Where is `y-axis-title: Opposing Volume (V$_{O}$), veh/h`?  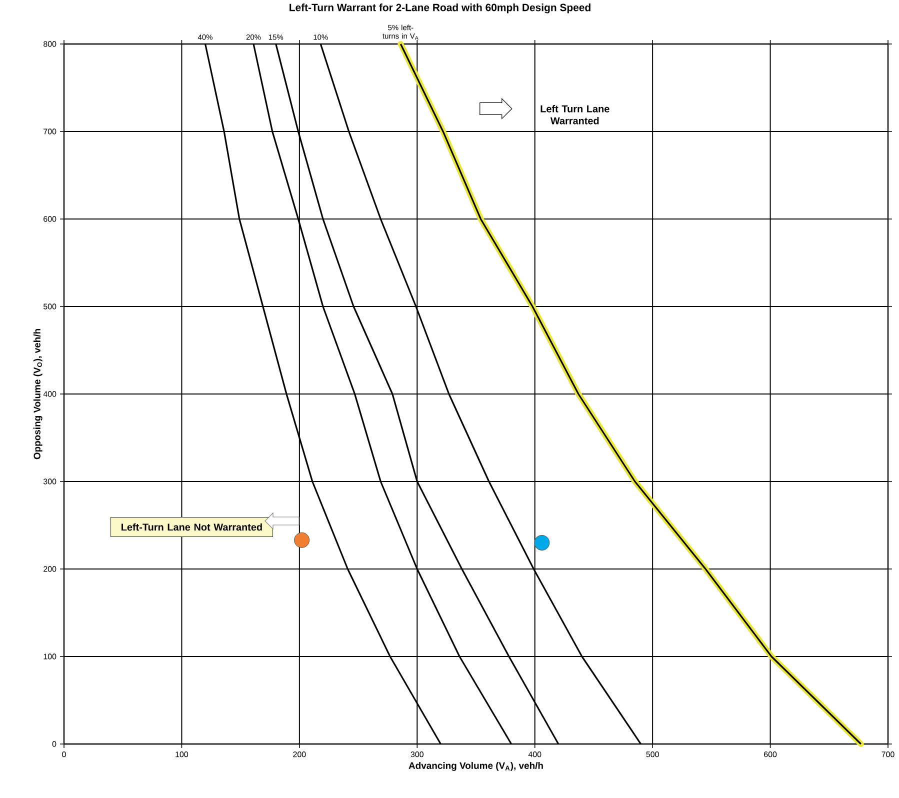 y-axis-title: Opposing Volume (V$_{O}$), veh/h is located at coordinates (37, 394).